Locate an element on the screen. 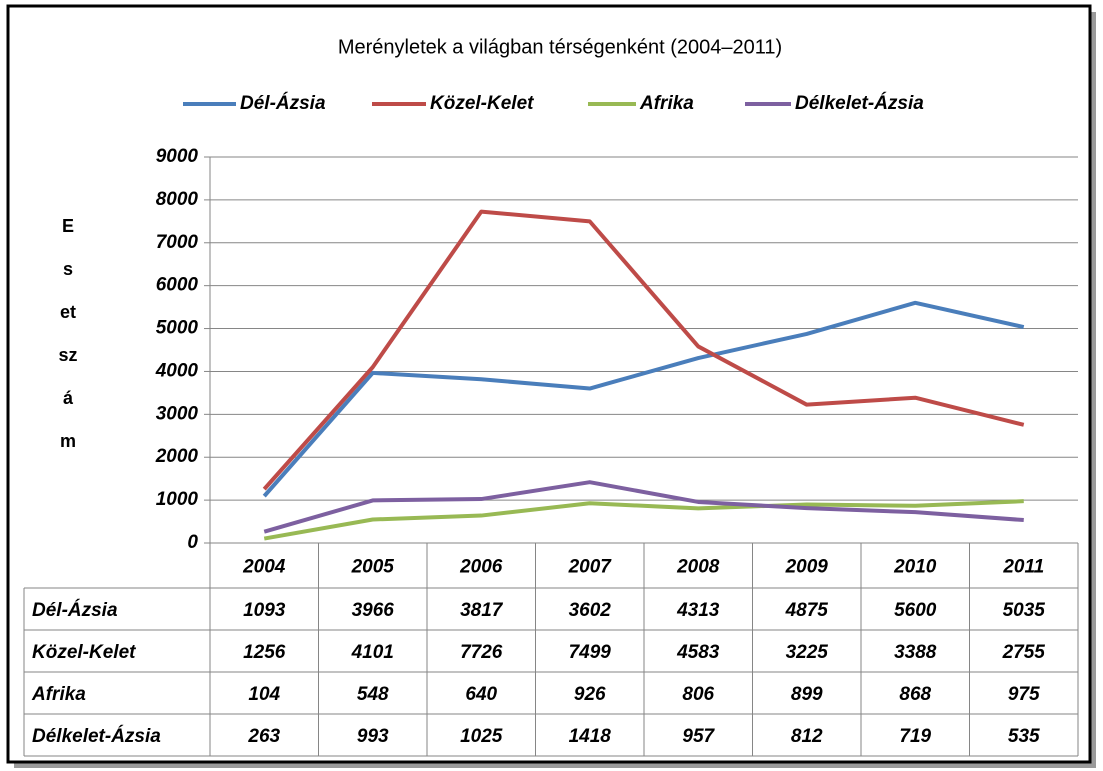  x-tick-label: 2006 is located at coordinates (481, 567).